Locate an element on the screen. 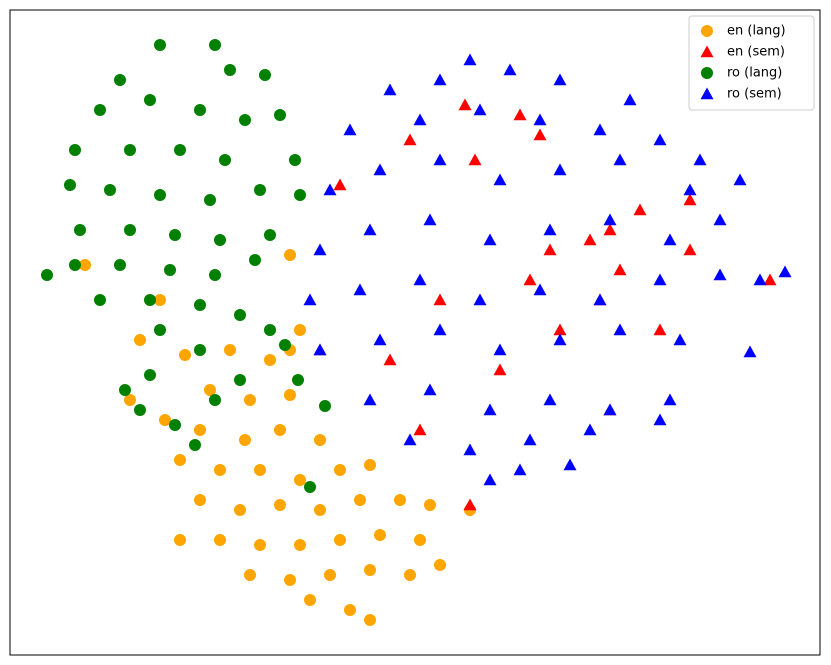  legend-box is located at coordinates (751, 63).